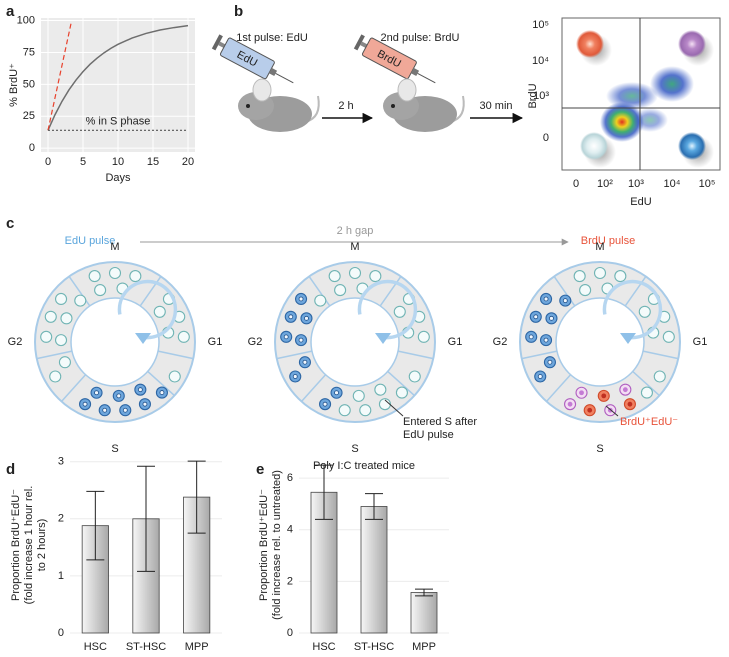  Describe the element at coordinates (605, 184) in the screenshot. I see `x-tick-label: 10²` at that location.